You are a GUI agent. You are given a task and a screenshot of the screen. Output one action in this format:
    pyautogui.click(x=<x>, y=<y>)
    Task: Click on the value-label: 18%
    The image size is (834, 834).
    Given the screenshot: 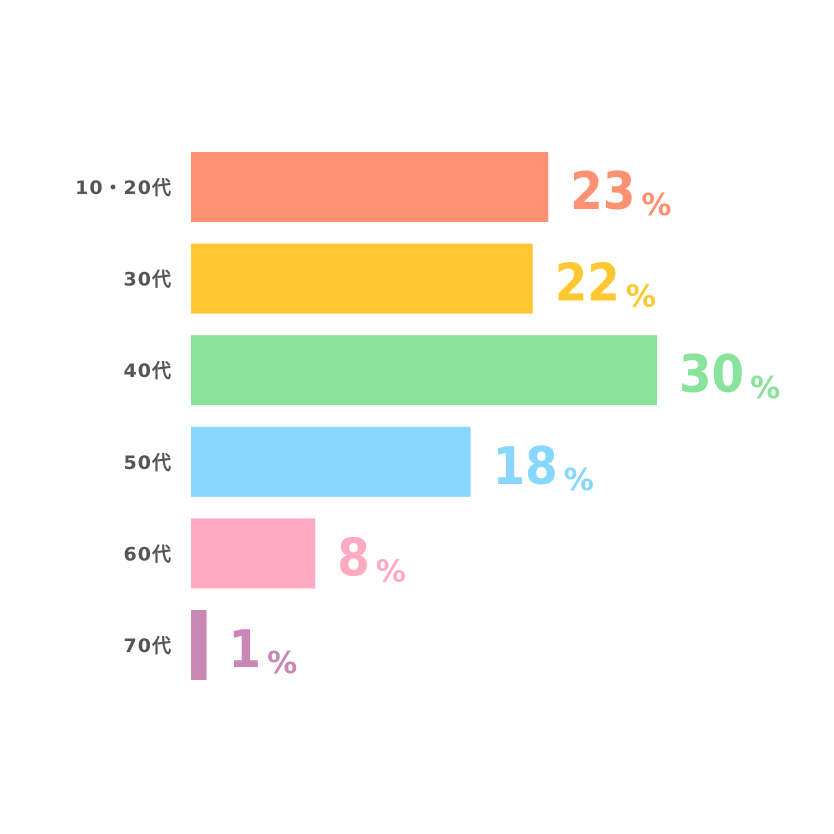 What is the action you would take?
    pyautogui.click(x=543, y=467)
    